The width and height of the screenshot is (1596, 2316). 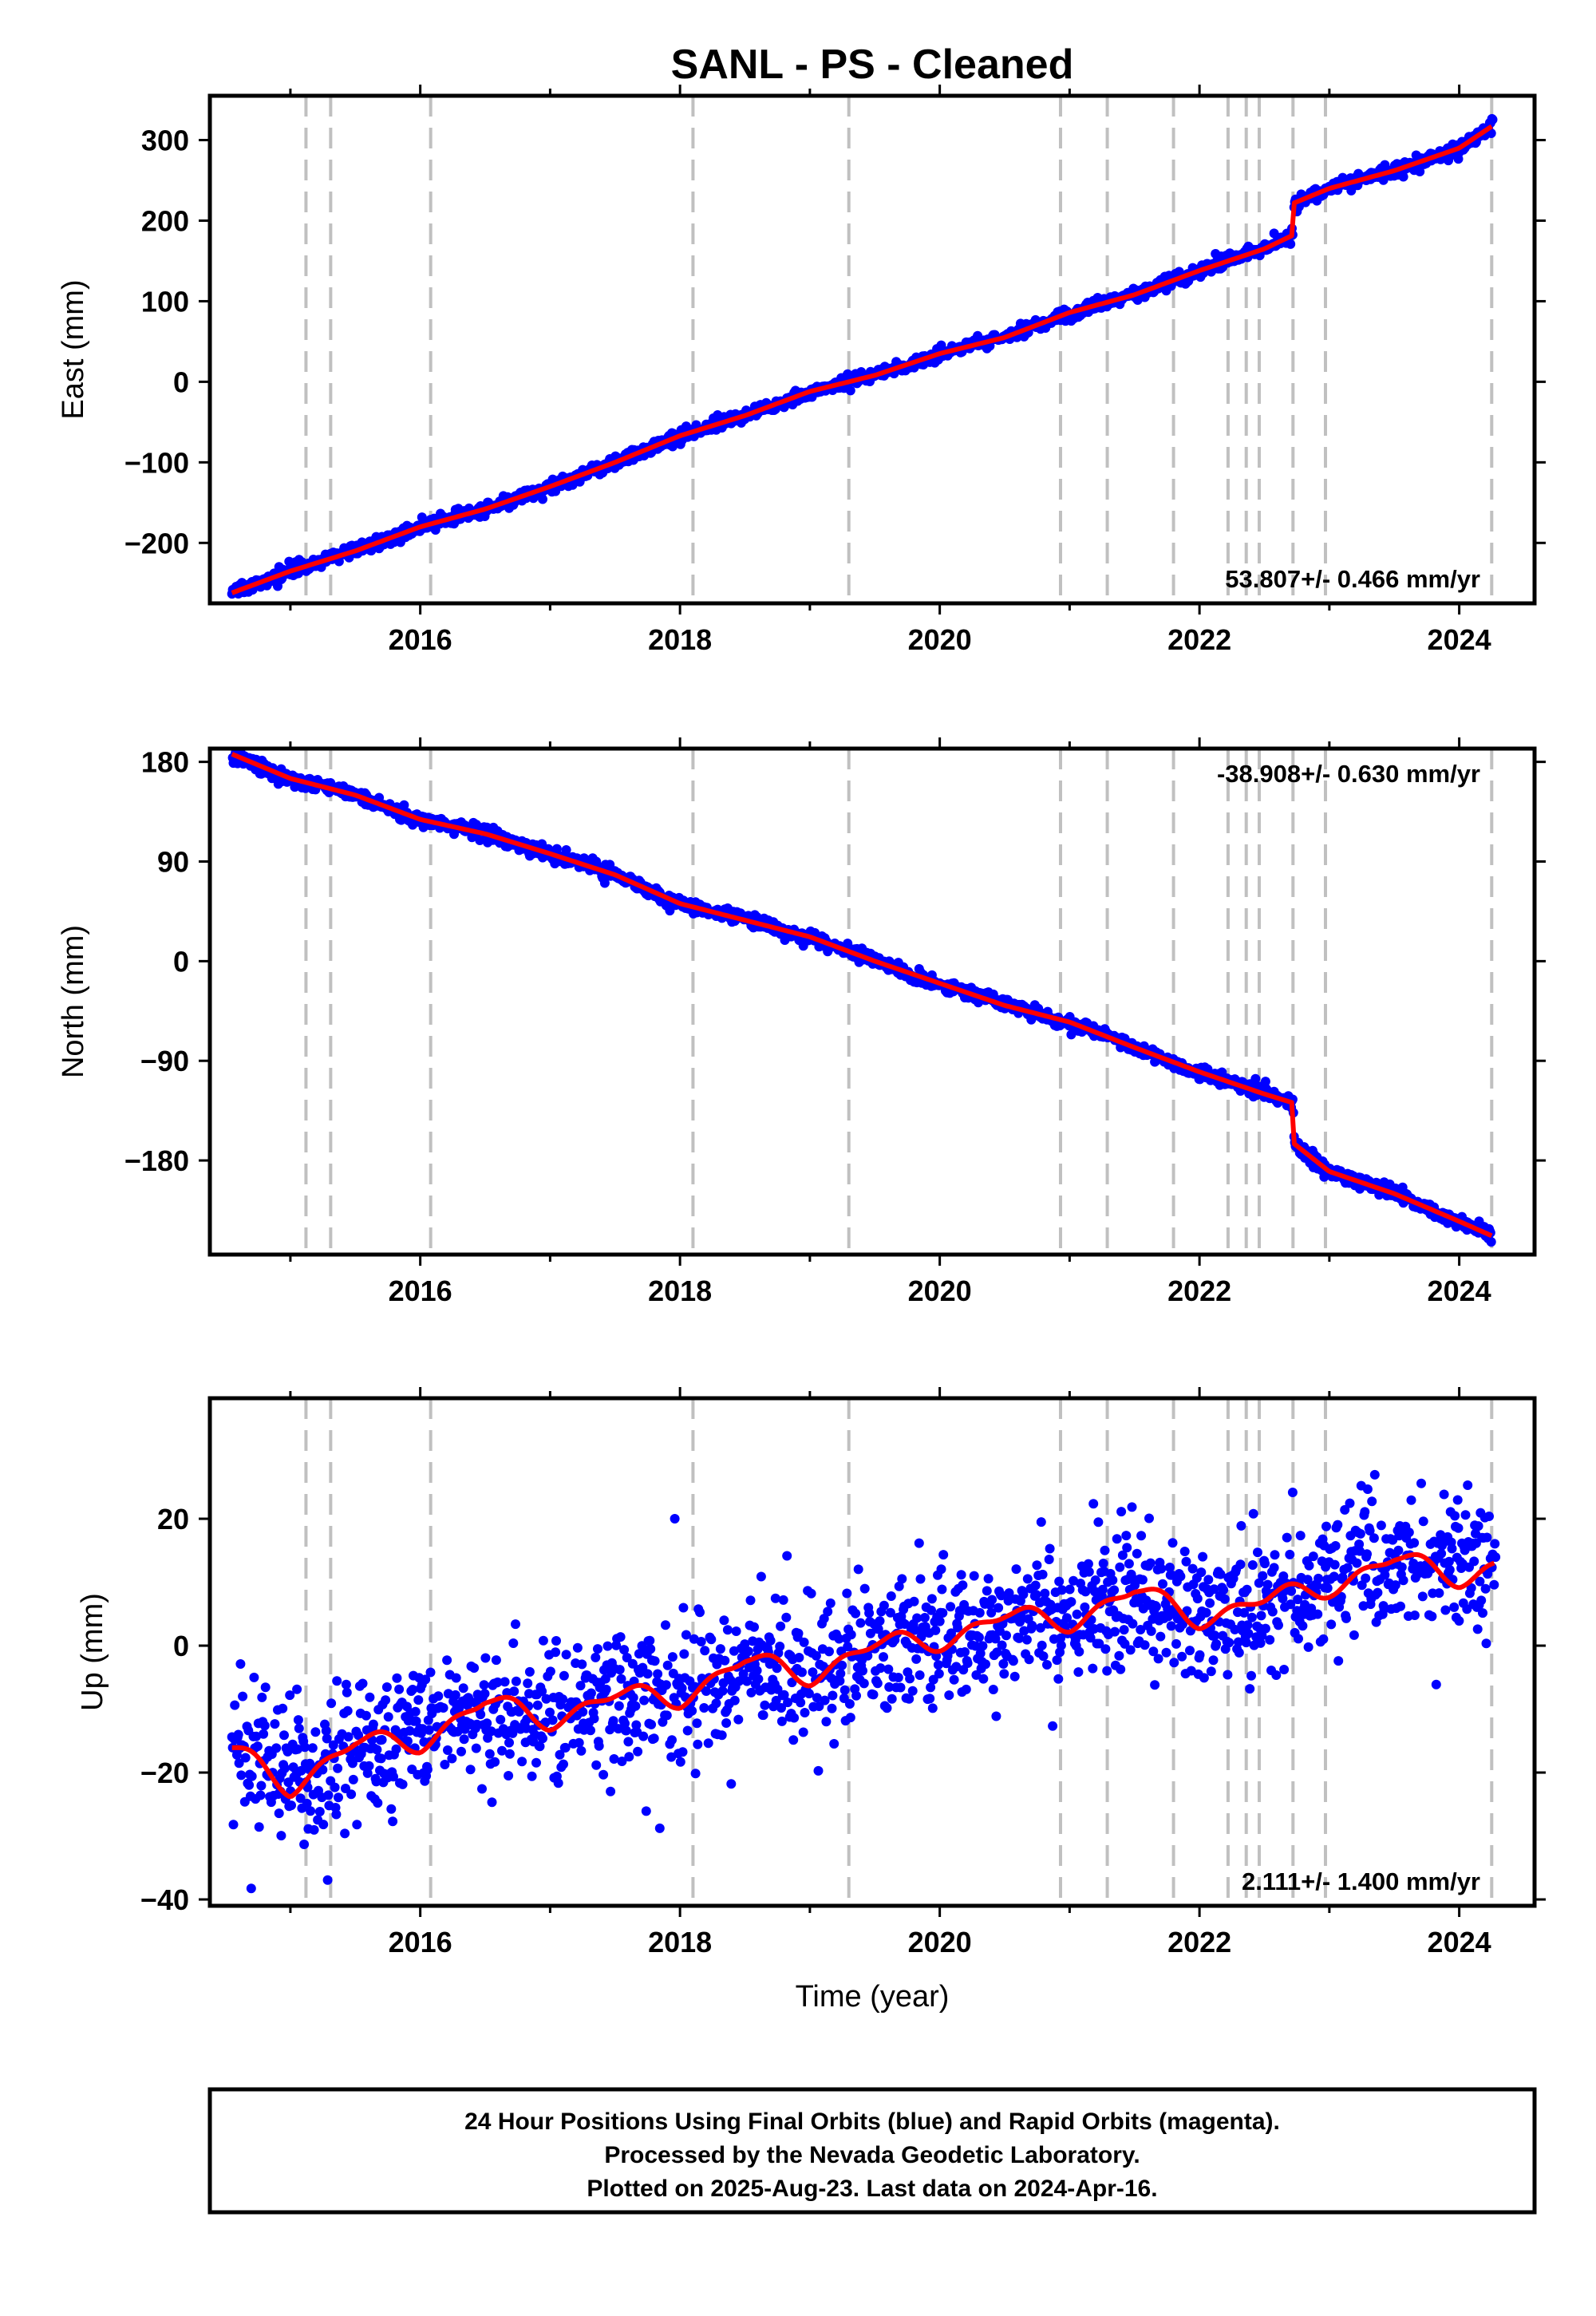 What do you see at coordinates (1199, 1942) in the screenshot?
I see `x-tick-label: 2022` at bounding box center [1199, 1942].